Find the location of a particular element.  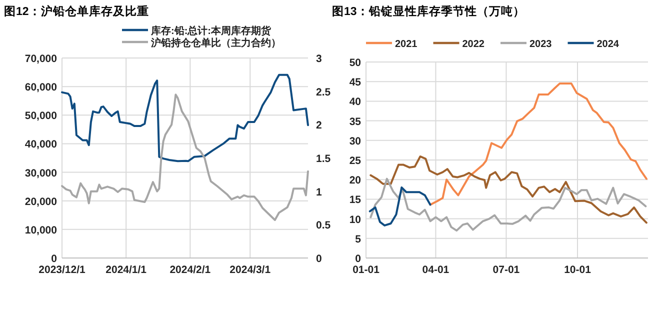

y-tick-label: 30,000 is located at coordinates (41, 173).